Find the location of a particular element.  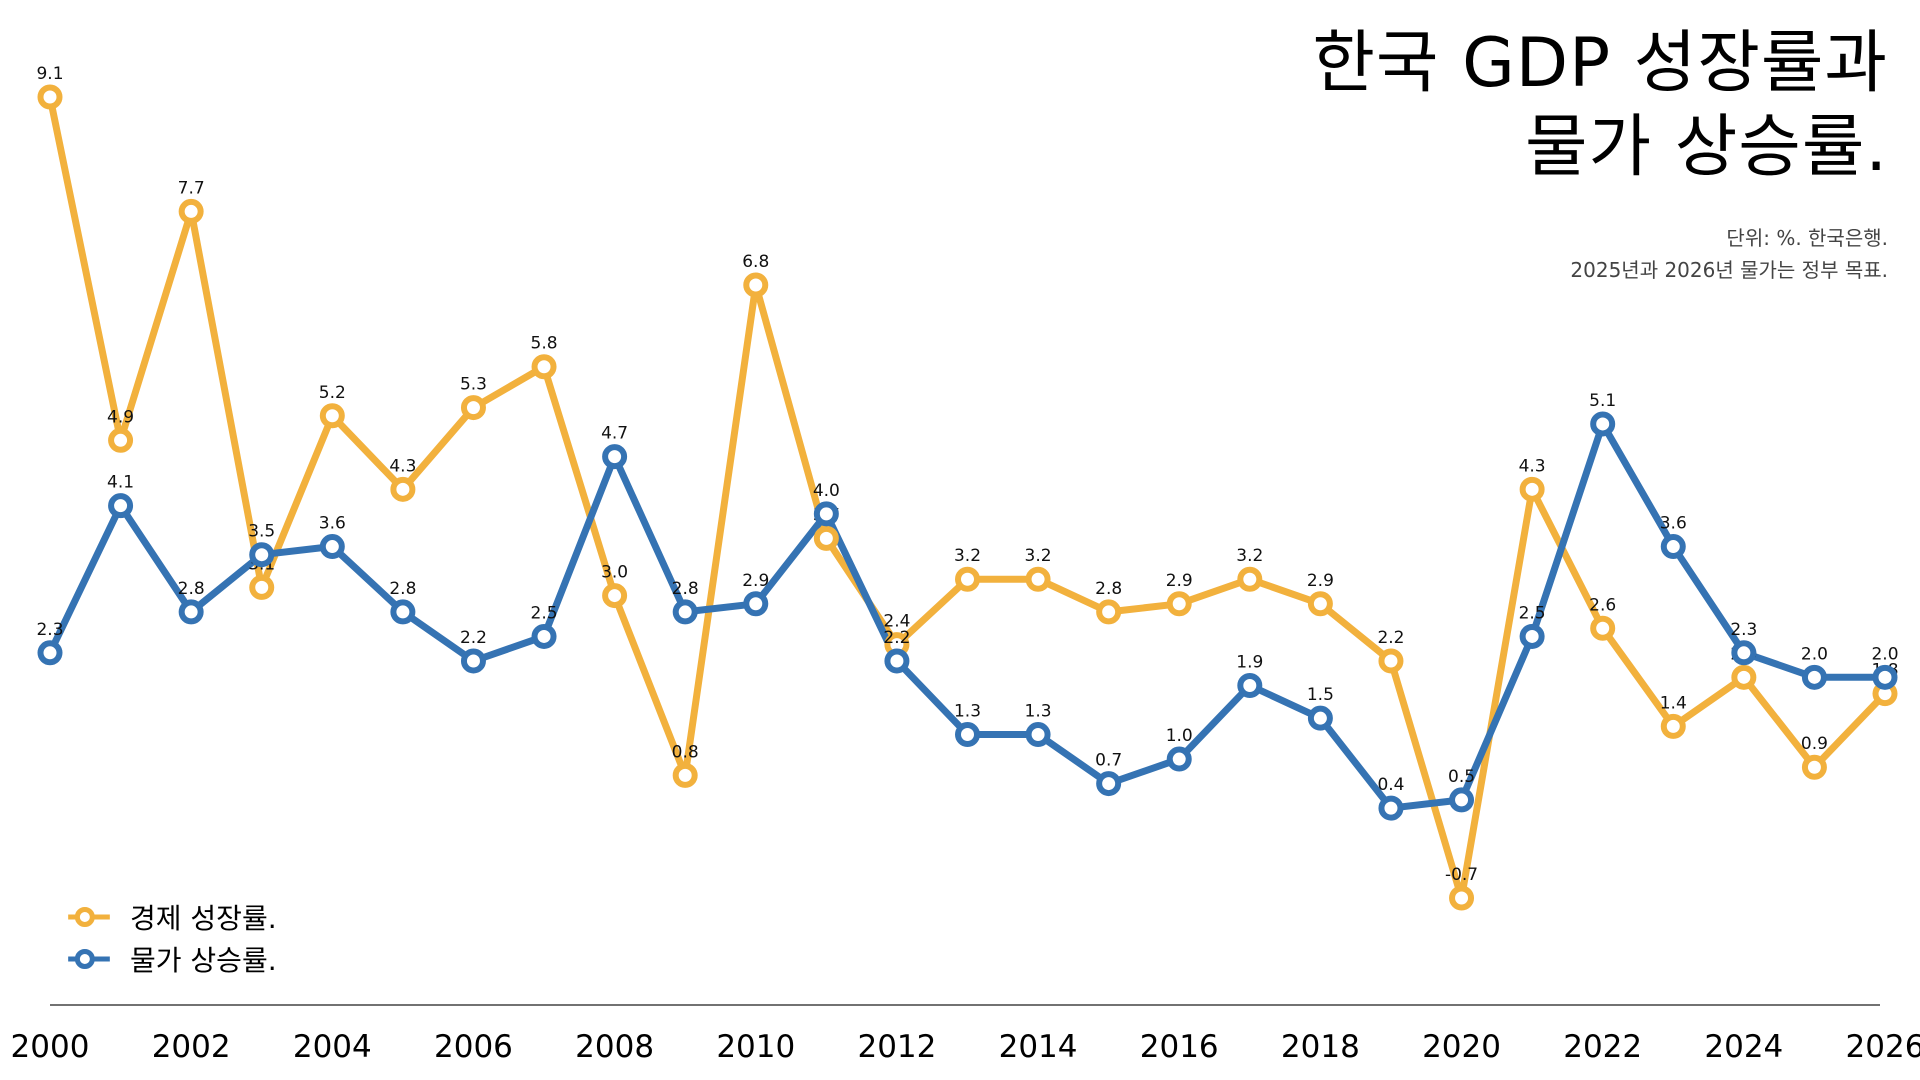

x-tick-label: 2004 is located at coordinates (332, 1047).